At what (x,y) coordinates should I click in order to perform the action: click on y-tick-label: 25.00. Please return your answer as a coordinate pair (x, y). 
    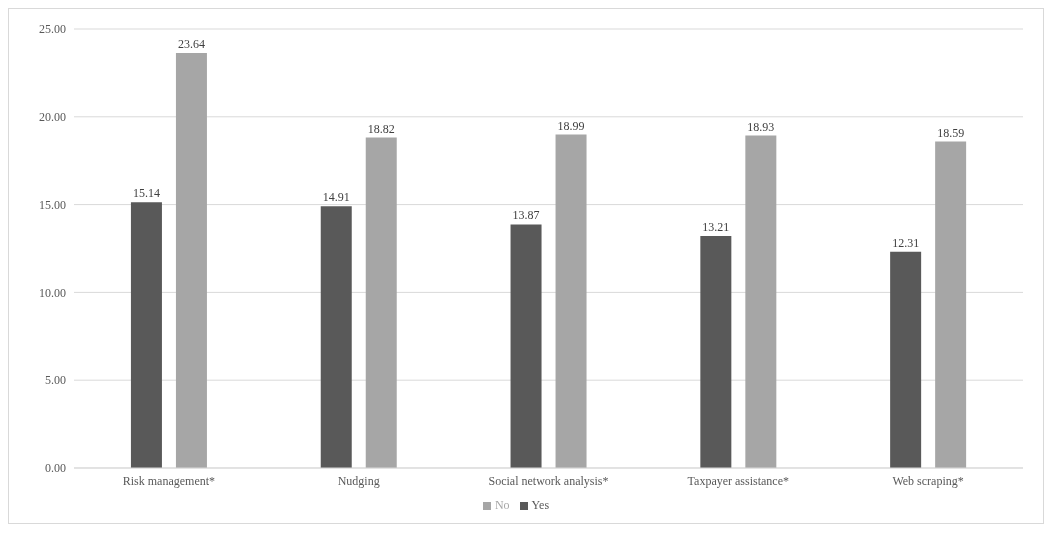
    Looking at the image, I should click on (52, 29).